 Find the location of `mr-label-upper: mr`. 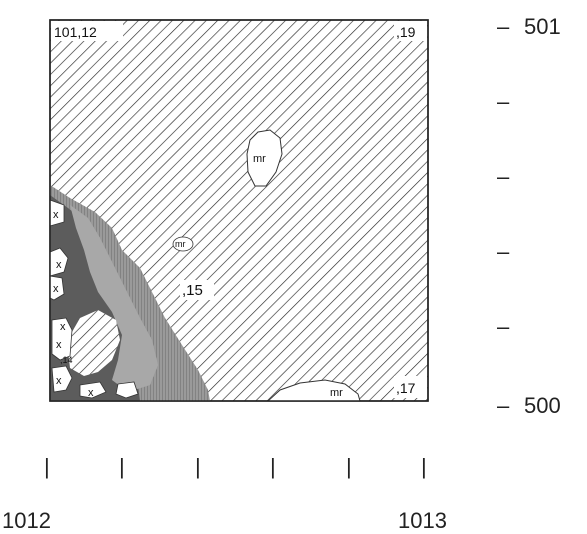

mr-label-upper: mr is located at coordinates (259, 159).